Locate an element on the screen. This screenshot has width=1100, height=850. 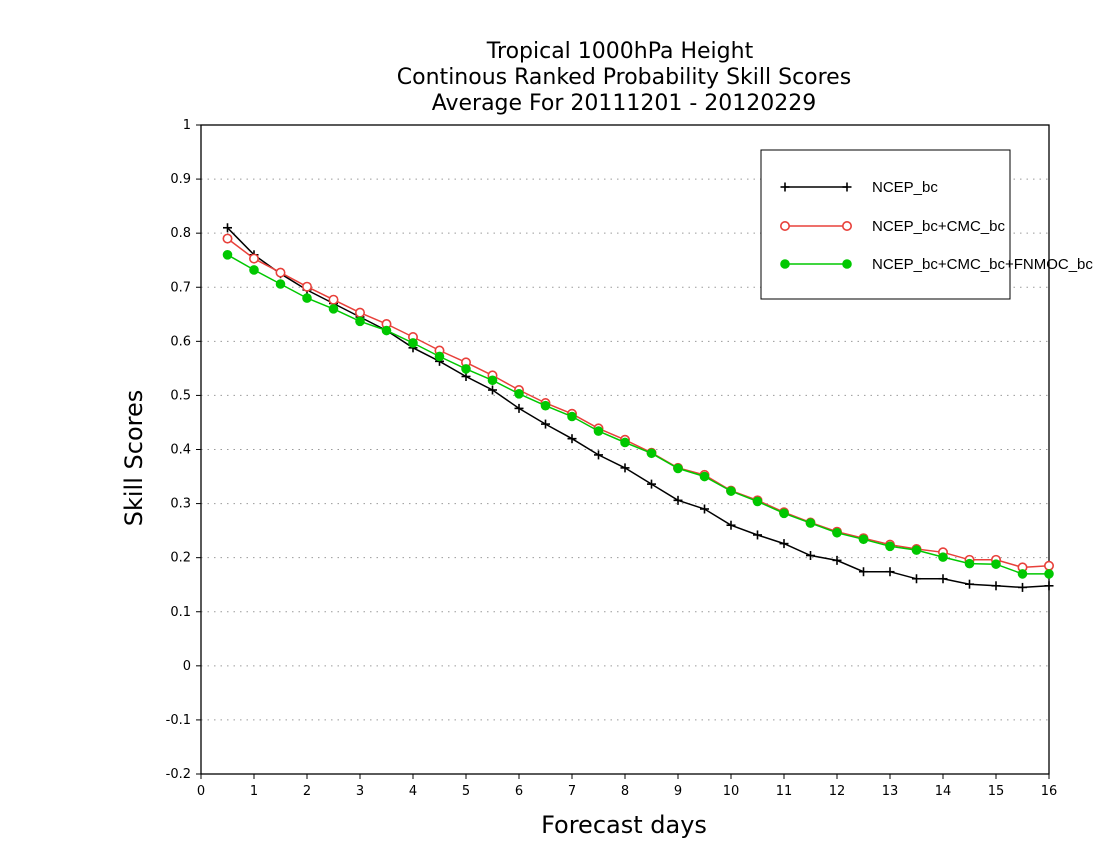
y-tick-label: 0 is located at coordinates (187, 666).